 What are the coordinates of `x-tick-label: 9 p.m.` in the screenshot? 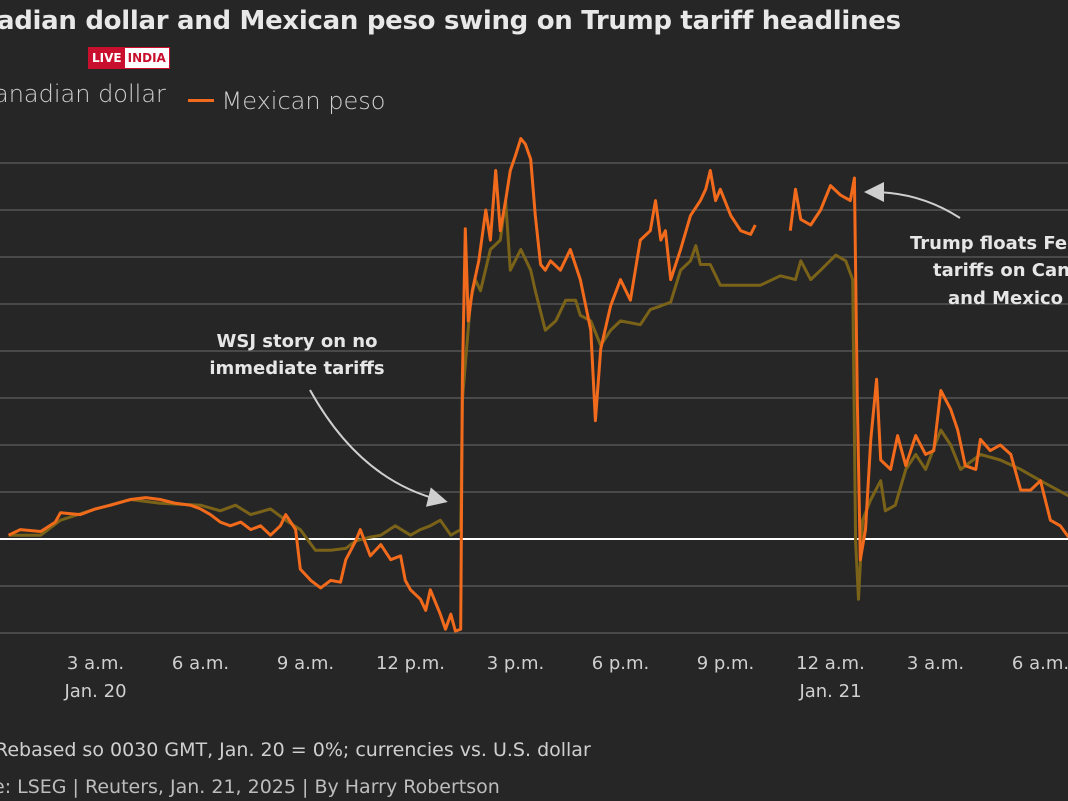 It's located at (726, 663).